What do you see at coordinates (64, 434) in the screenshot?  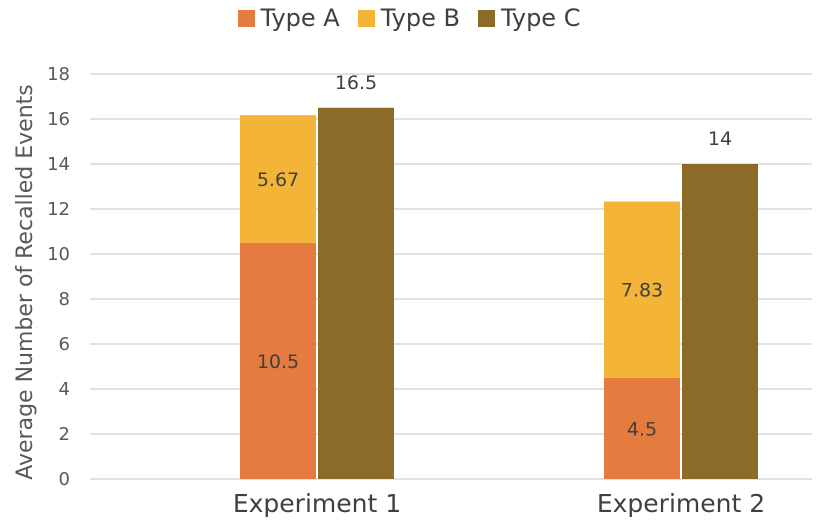 I see `y-tick-label: 2` at bounding box center [64, 434].